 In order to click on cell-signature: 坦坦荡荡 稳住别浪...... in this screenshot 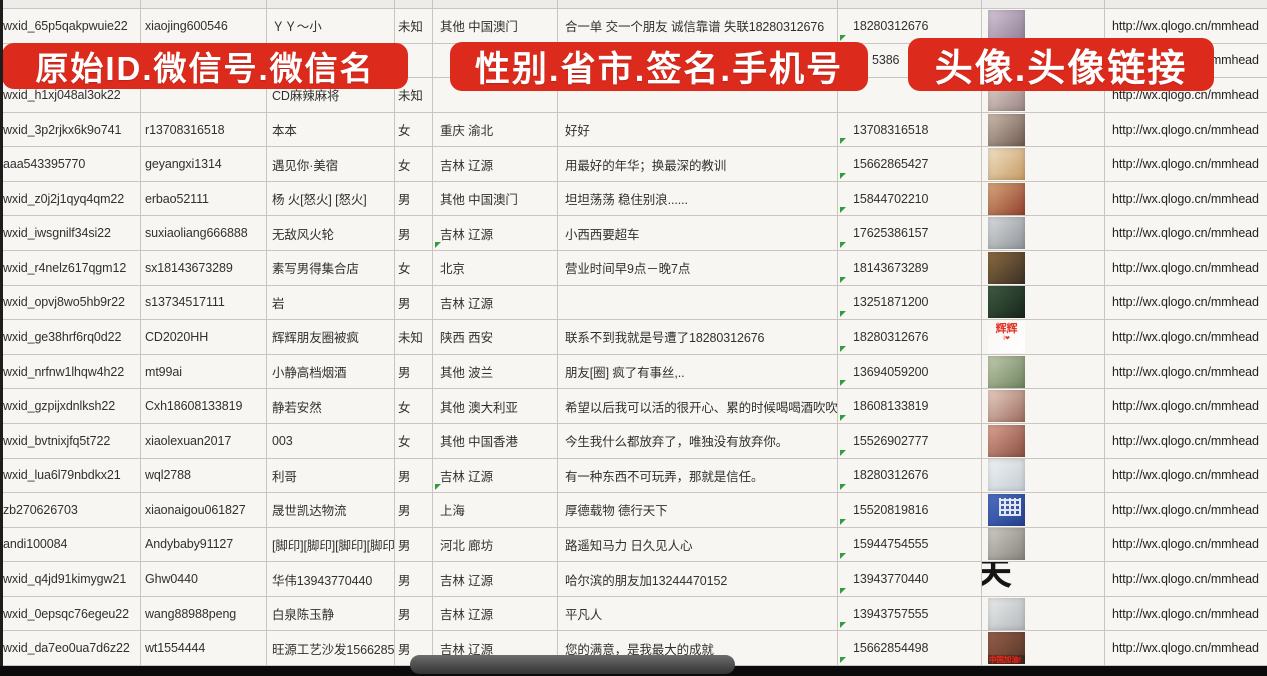, I will do `click(698, 198)`.